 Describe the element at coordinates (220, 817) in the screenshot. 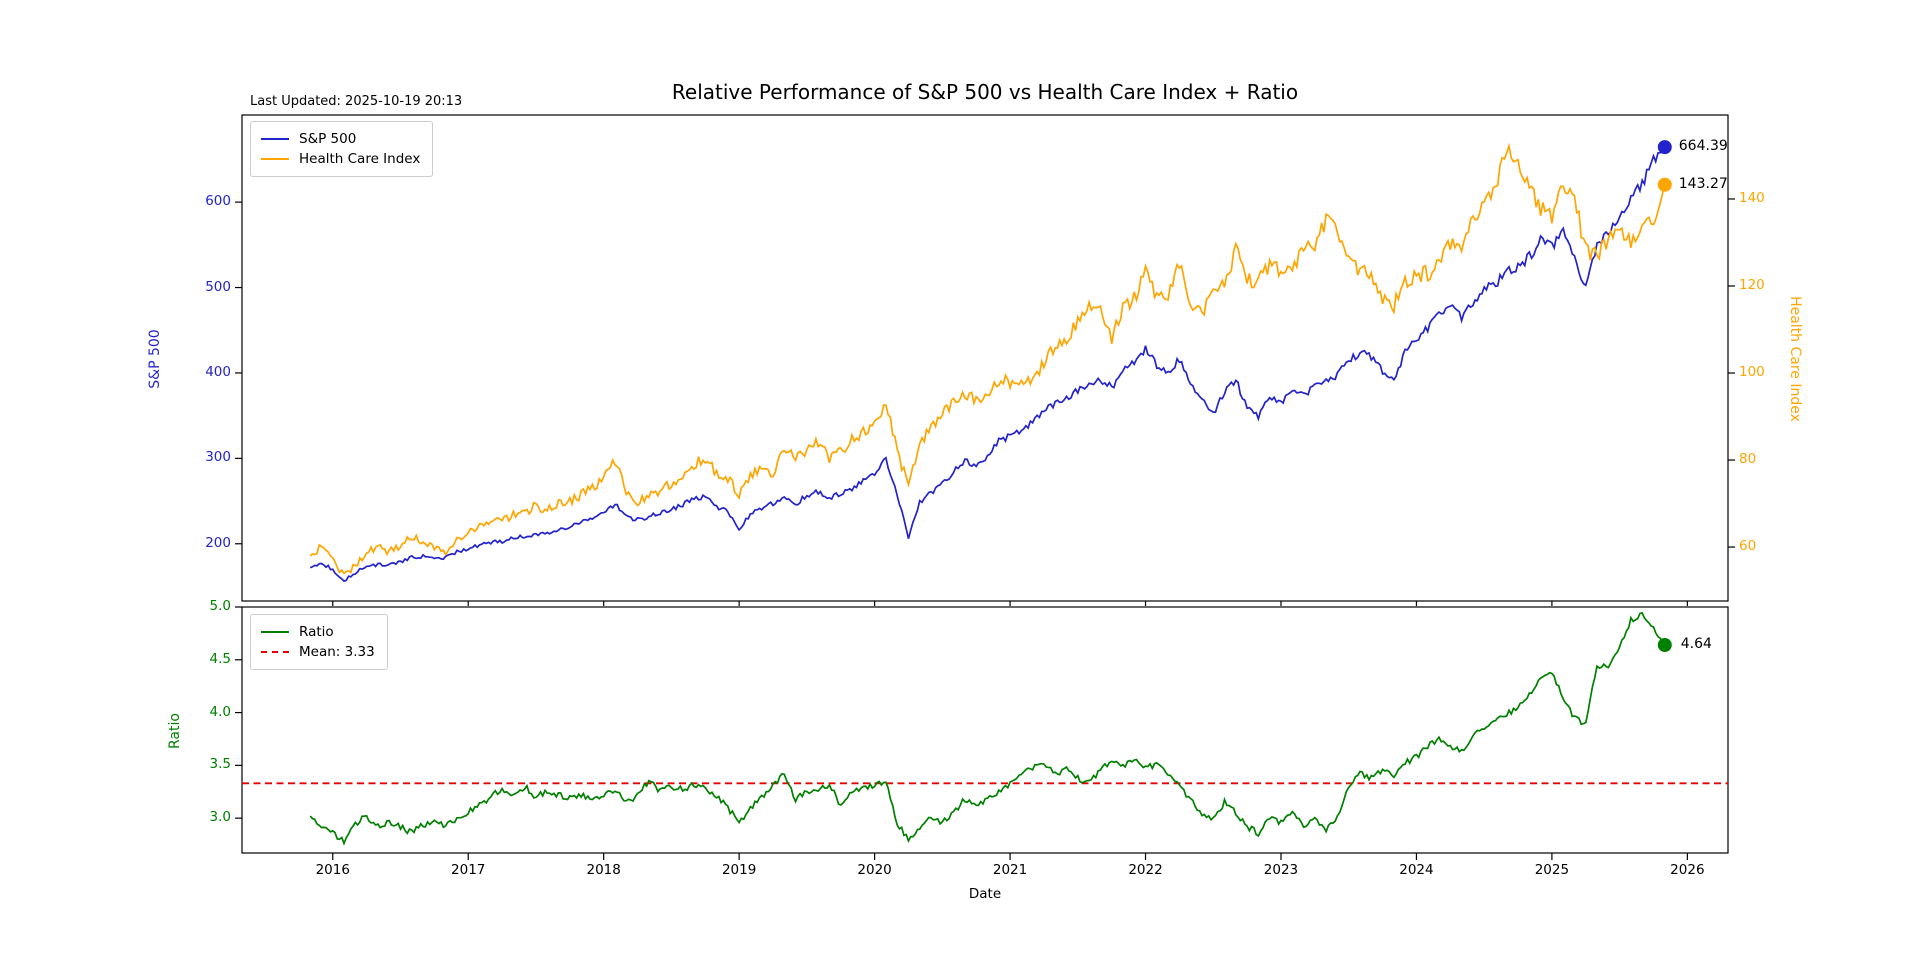

I see `y-tick-label: 3.0` at that location.